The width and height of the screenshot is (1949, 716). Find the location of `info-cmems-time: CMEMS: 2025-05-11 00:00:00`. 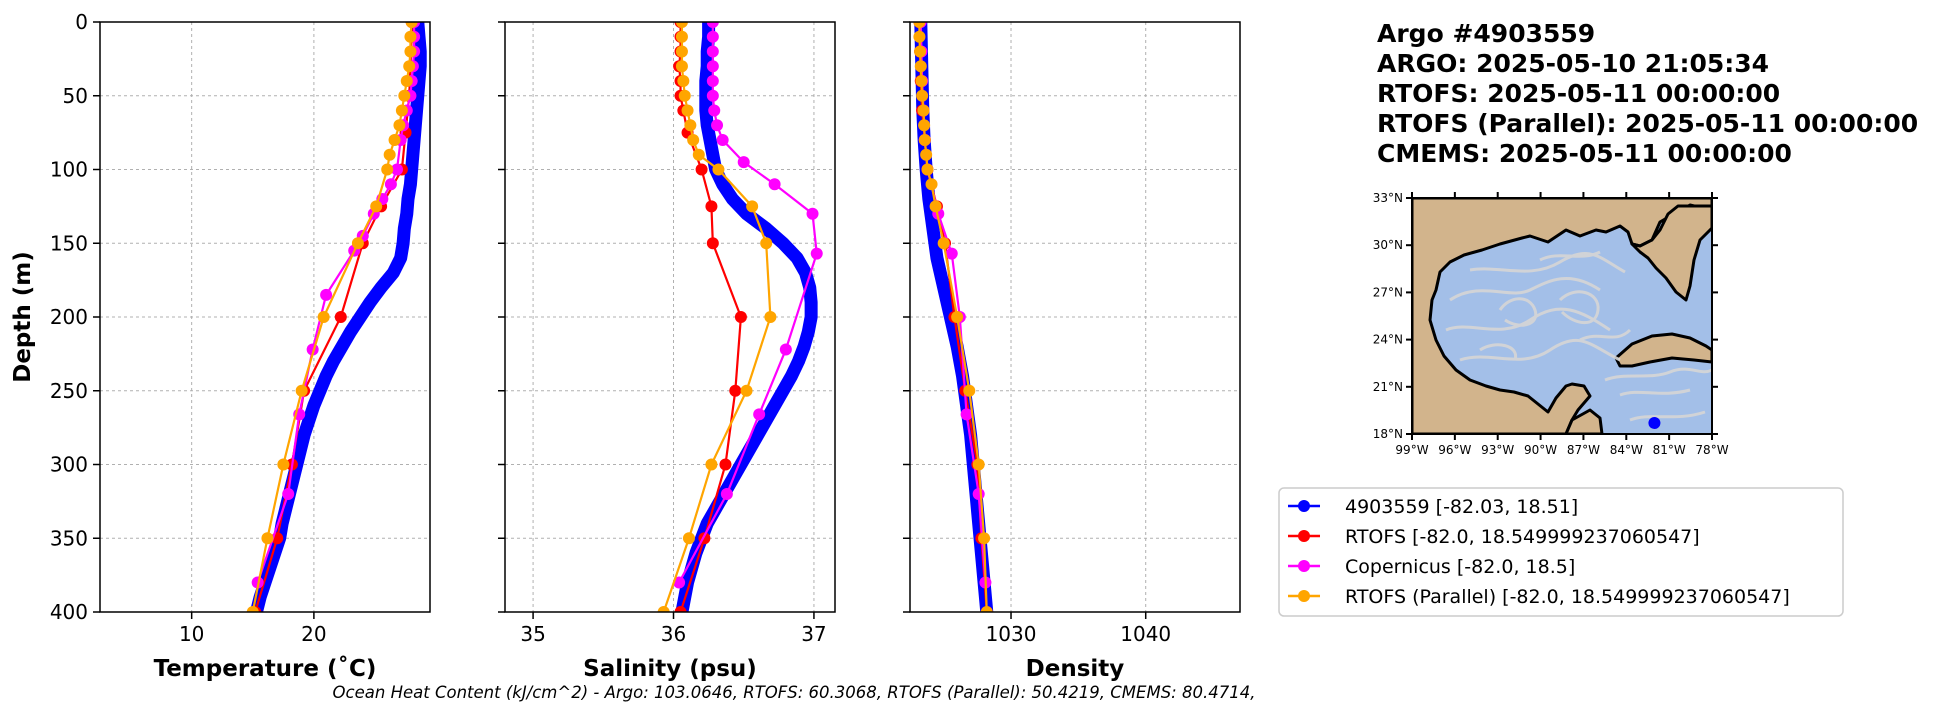

info-cmems-time: CMEMS: 2025-05-11 00:00:00 is located at coordinates (1584, 153).